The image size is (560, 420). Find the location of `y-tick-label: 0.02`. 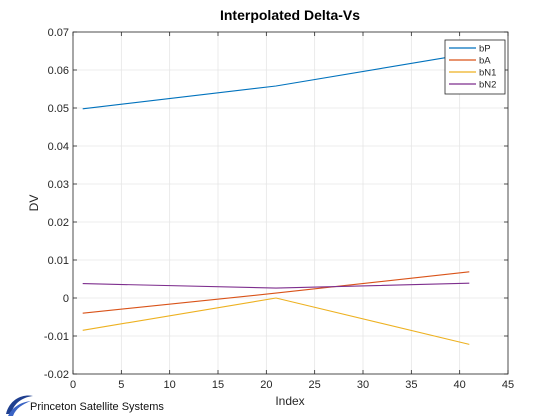

y-tick-label: 0.02 is located at coordinates (58, 223).